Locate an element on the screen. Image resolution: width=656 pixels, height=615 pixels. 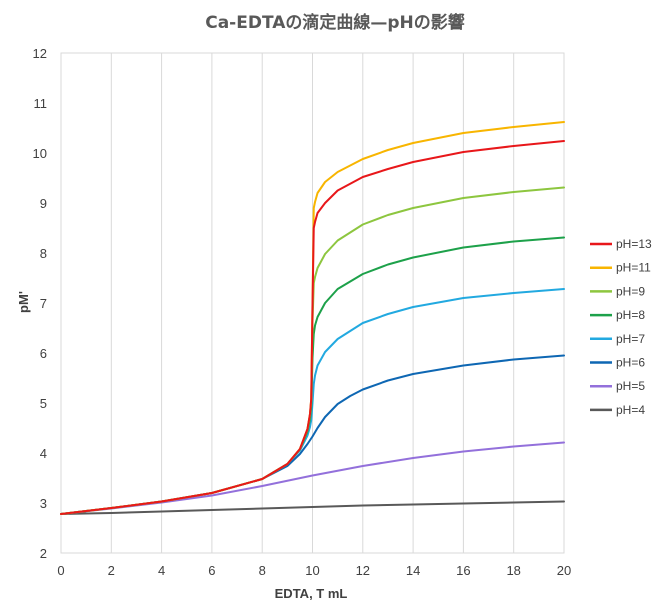
y-axis-ticks: 2 3 4 5 6 7 8 9 10 11 12 is located at coordinates (40, 303).